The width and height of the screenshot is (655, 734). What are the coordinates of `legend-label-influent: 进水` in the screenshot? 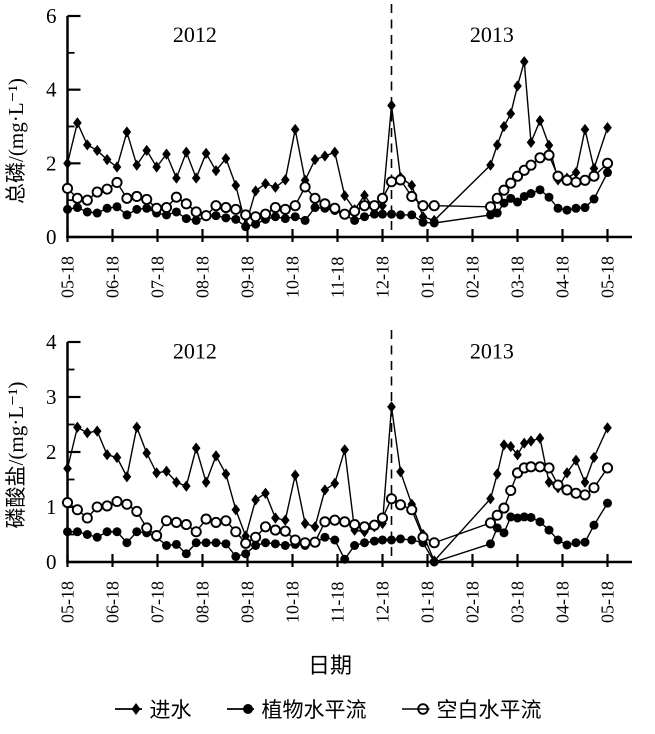 It's located at (170, 710).